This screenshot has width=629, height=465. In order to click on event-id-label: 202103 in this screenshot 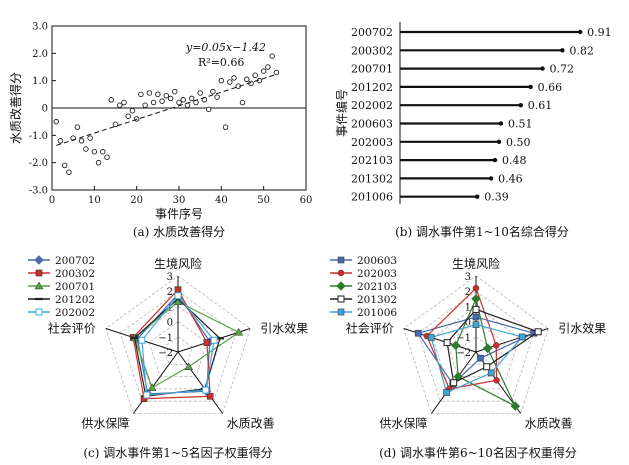, I will do `click(372, 160)`.